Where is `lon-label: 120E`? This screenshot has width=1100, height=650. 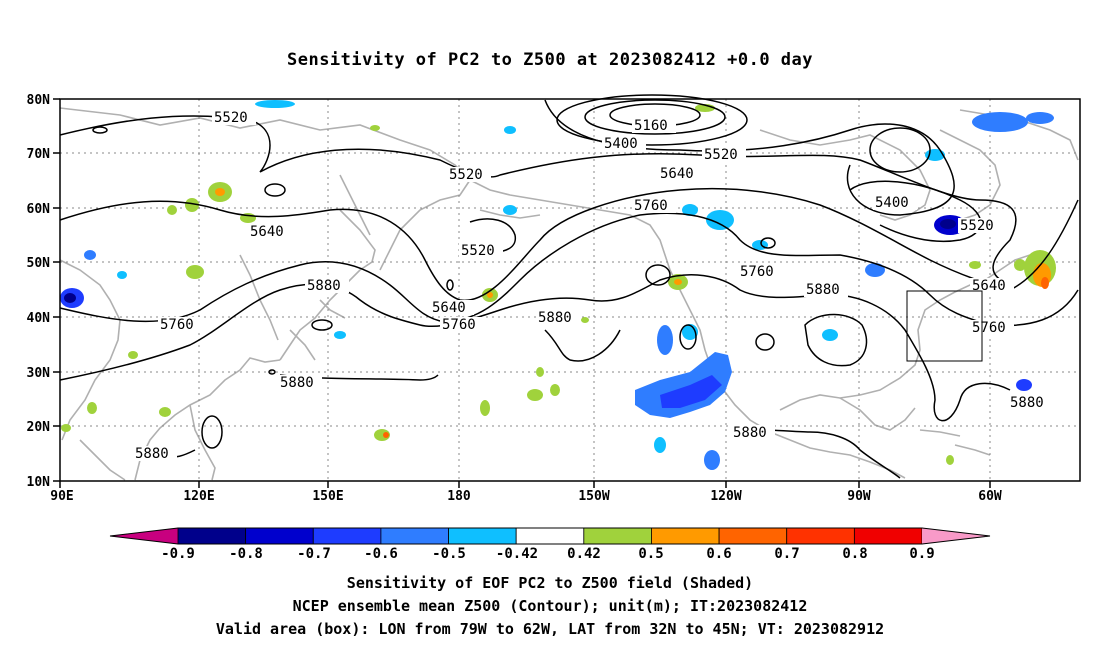 lon-label: 120E is located at coordinates (198, 496).